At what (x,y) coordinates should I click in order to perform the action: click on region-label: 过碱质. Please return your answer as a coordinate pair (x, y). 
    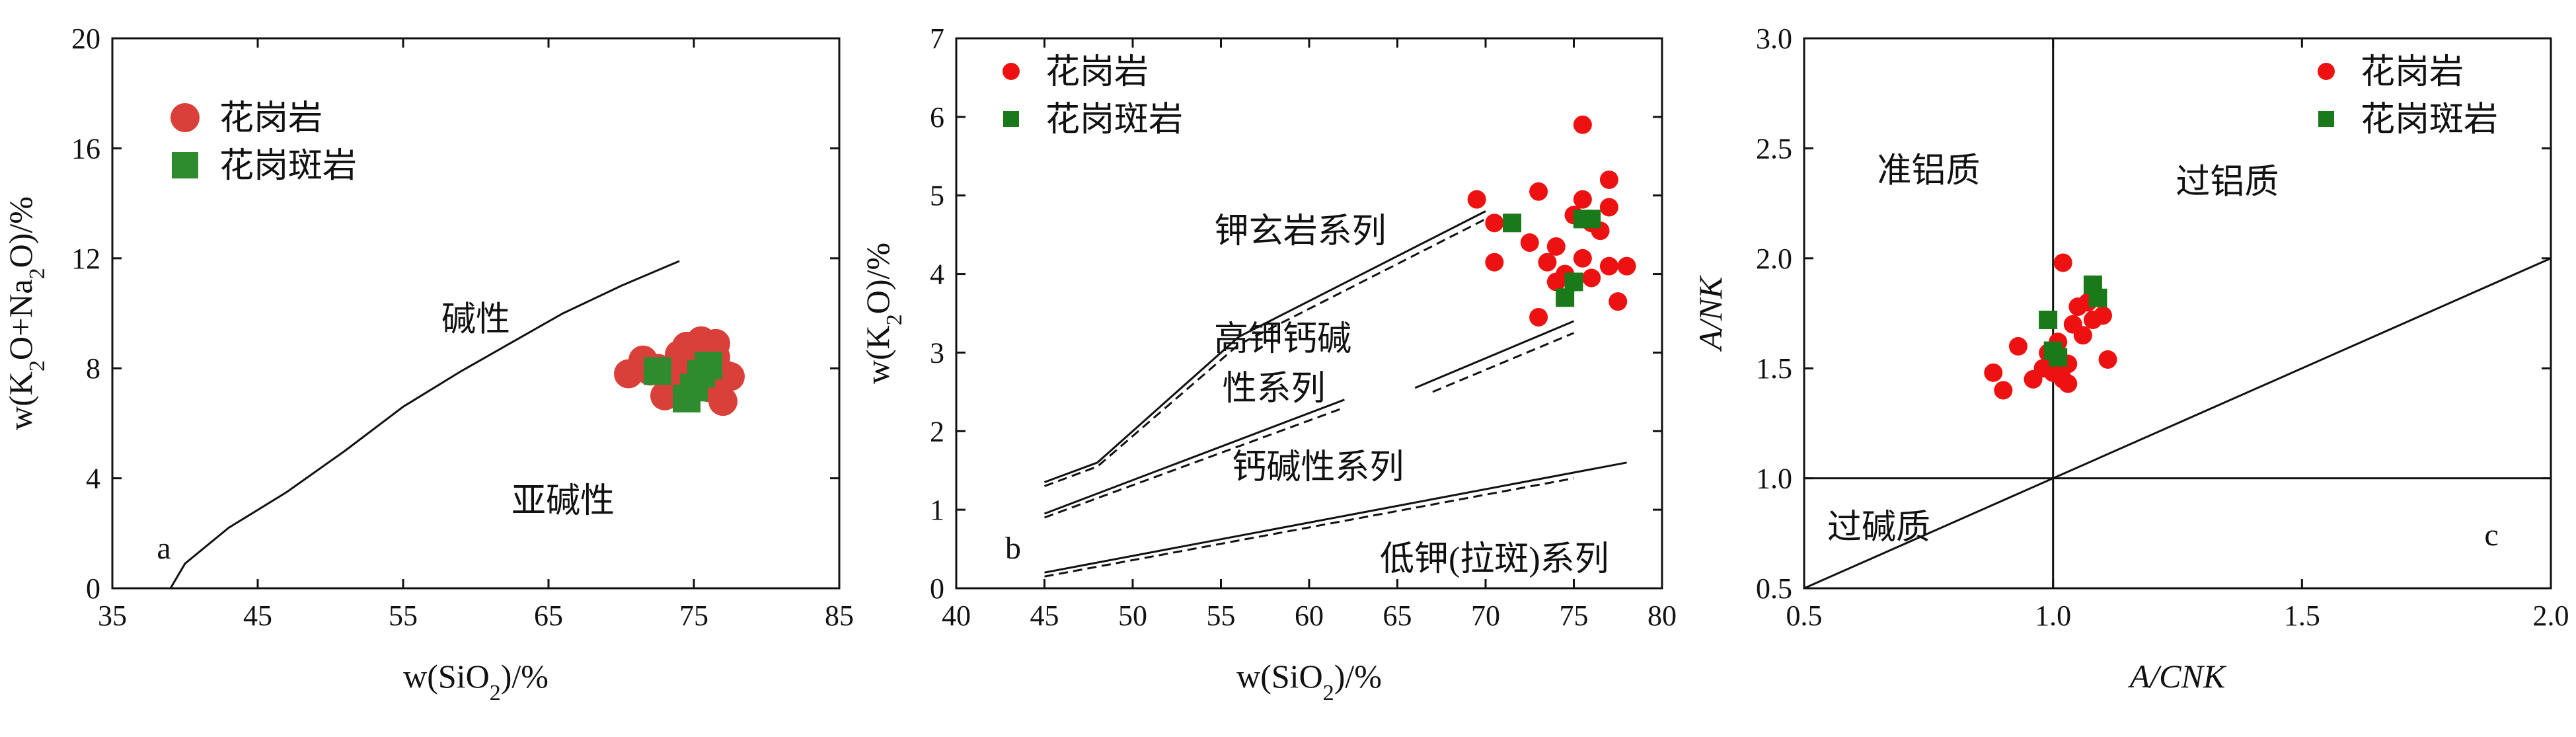
    Looking at the image, I should click on (1878, 528).